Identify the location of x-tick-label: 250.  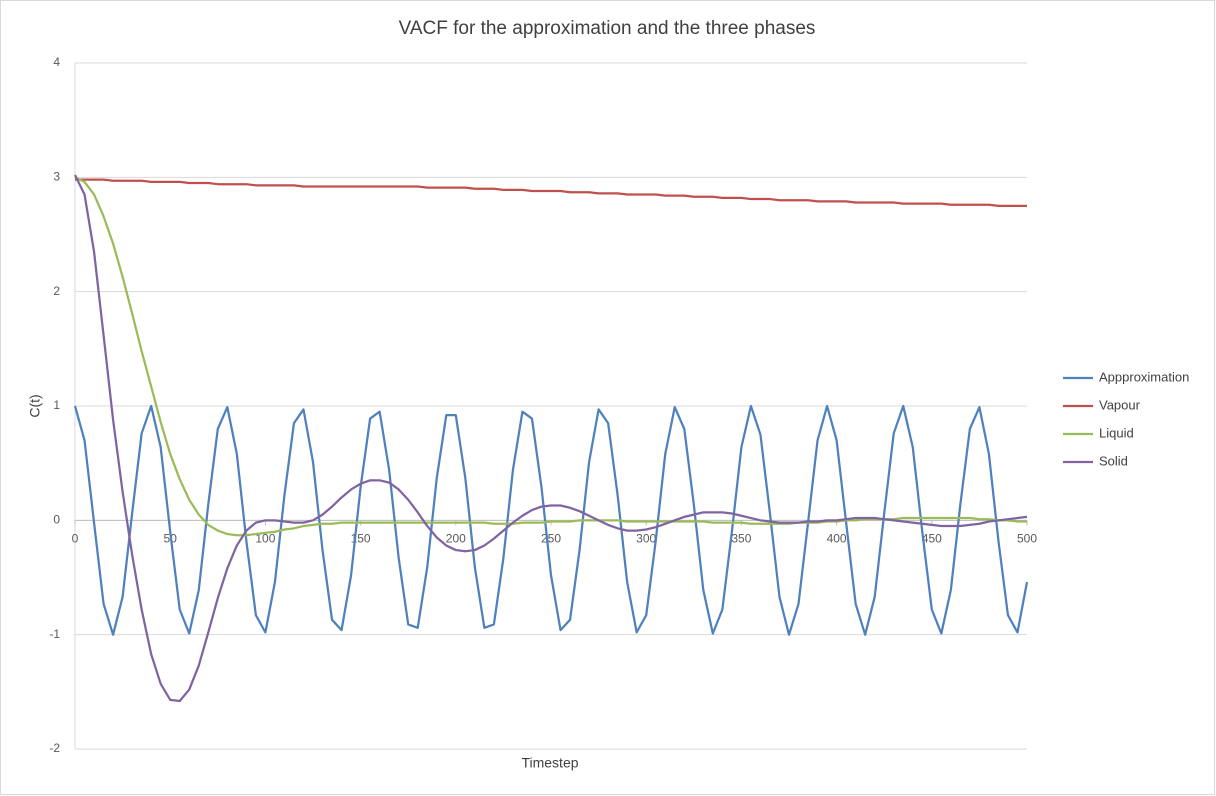
(551, 539).